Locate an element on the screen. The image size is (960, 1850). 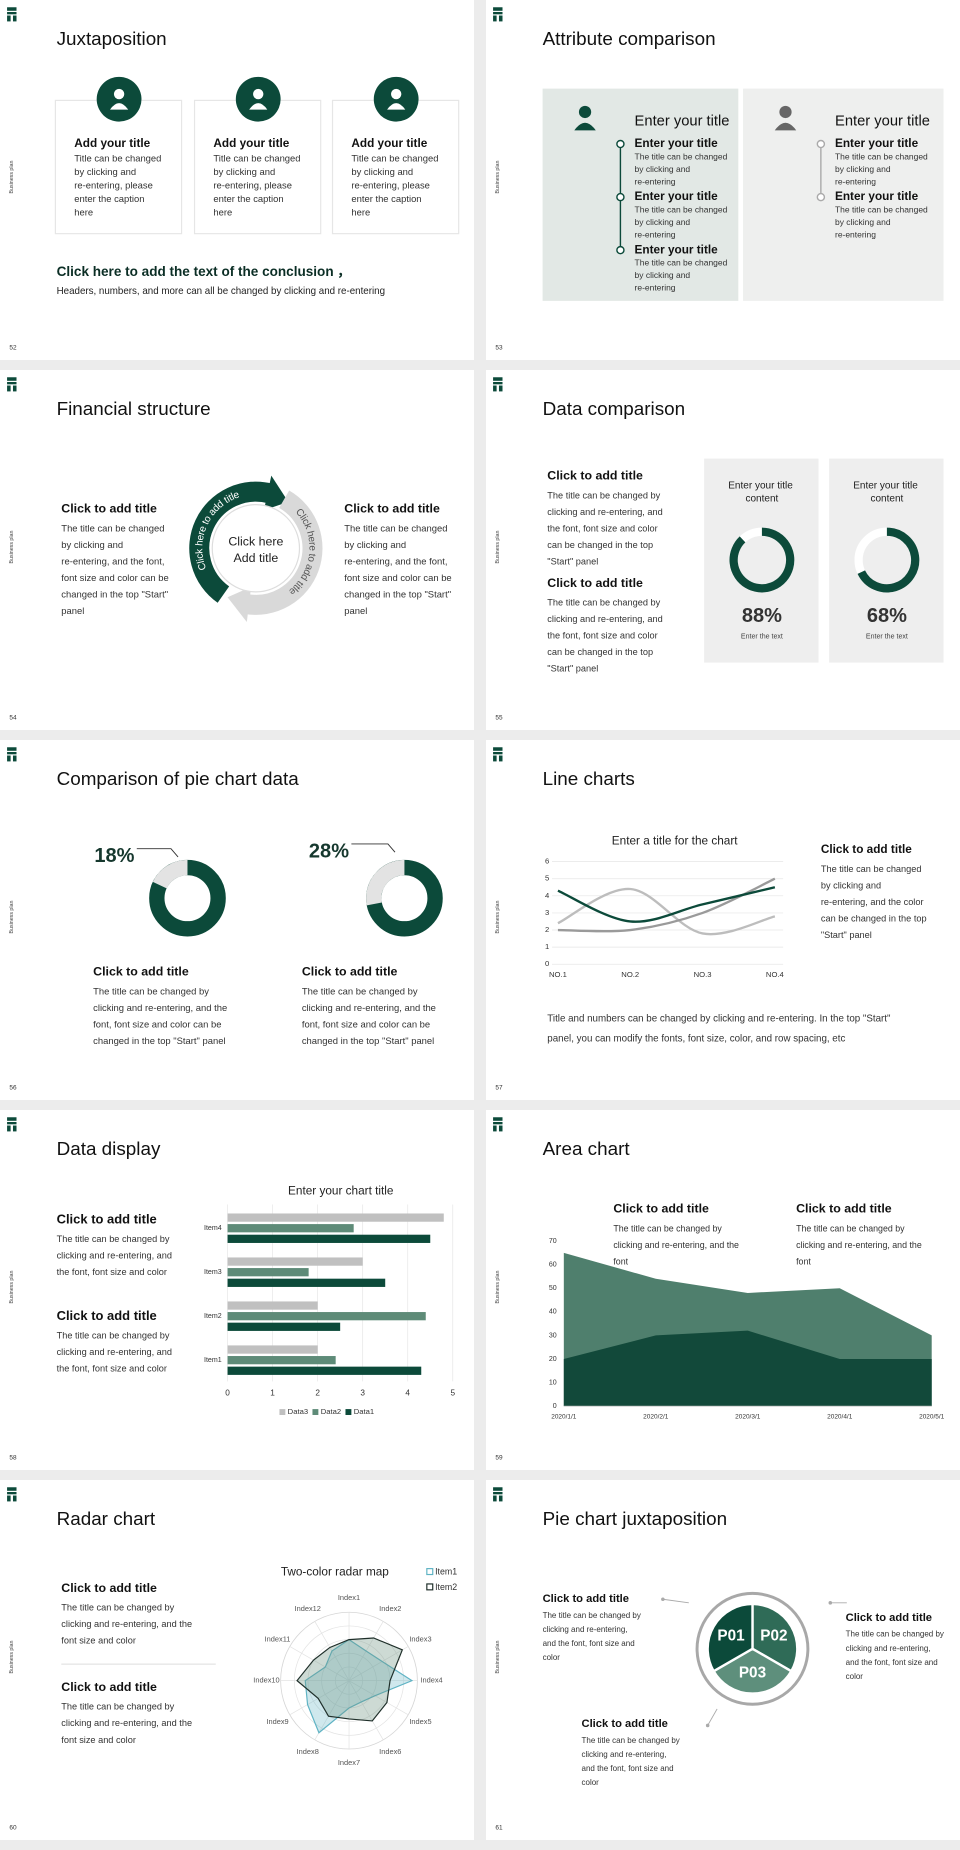
radar-label: Index8 is located at coordinates (308, 1751).